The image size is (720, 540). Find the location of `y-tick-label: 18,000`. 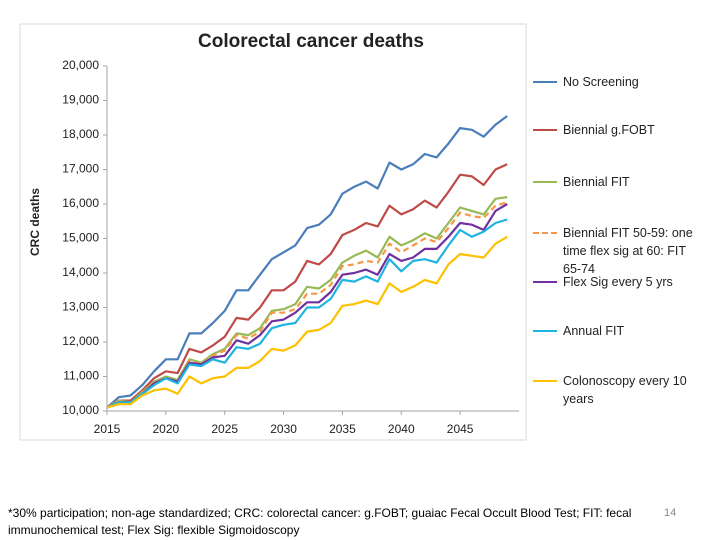

y-tick-label: 18,000 is located at coordinates (80, 134).